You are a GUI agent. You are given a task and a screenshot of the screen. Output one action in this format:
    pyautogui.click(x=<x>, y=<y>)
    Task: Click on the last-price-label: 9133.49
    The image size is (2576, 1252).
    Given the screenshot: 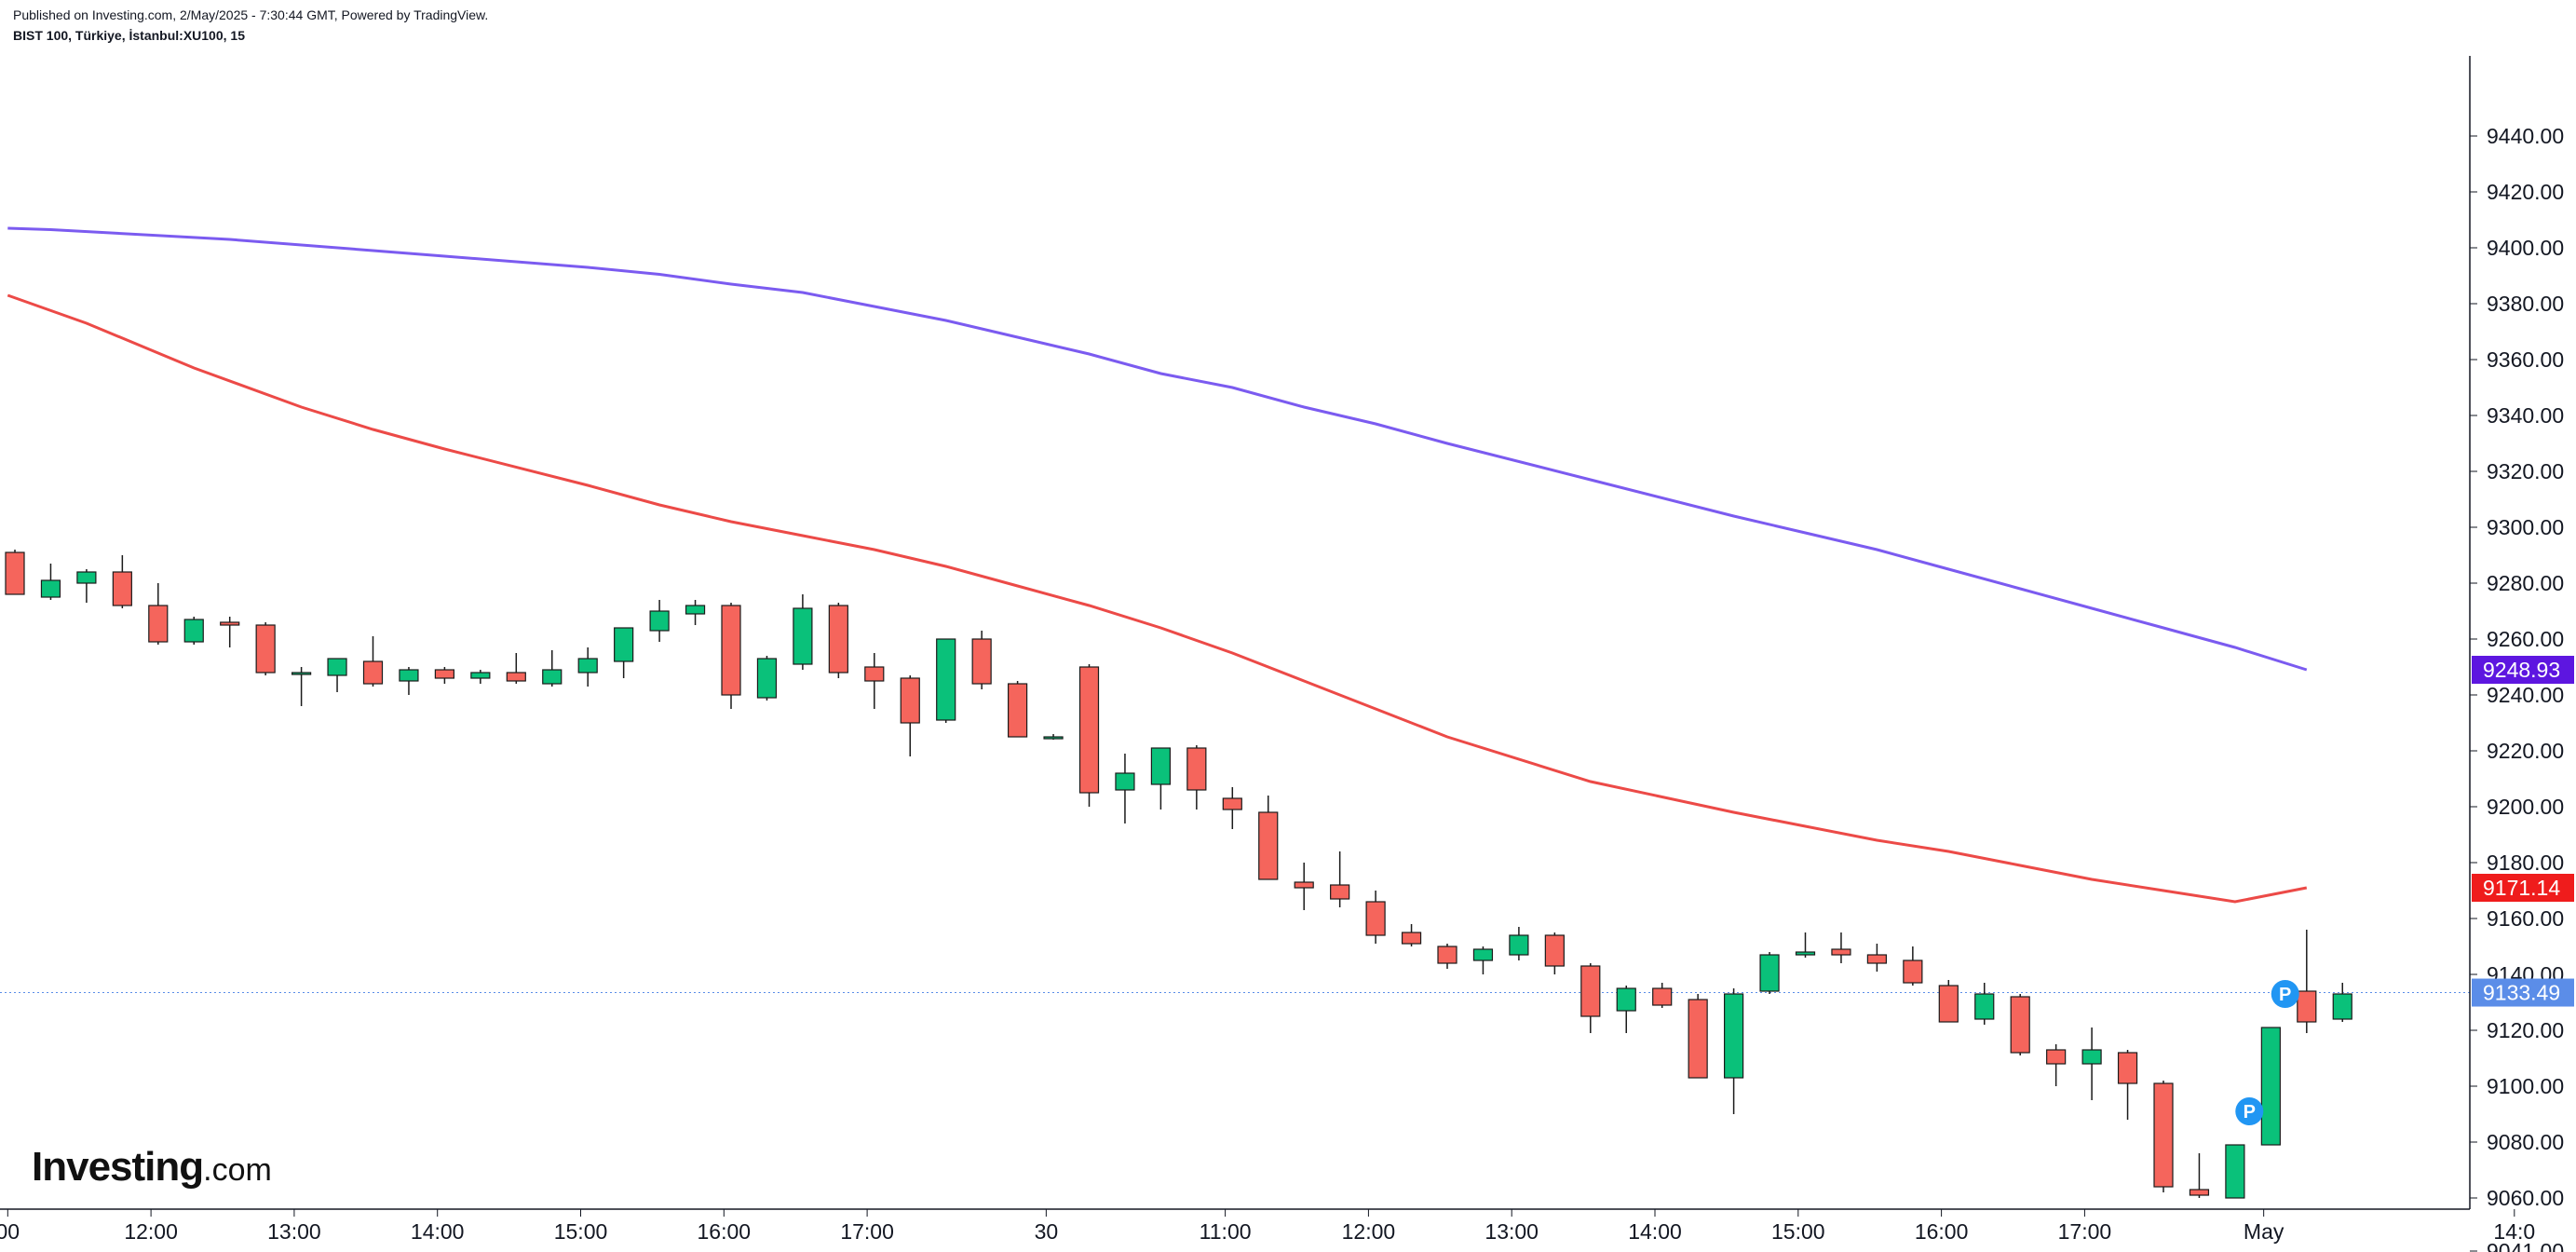 What is the action you would take?
    pyautogui.click(x=2523, y=992)
    